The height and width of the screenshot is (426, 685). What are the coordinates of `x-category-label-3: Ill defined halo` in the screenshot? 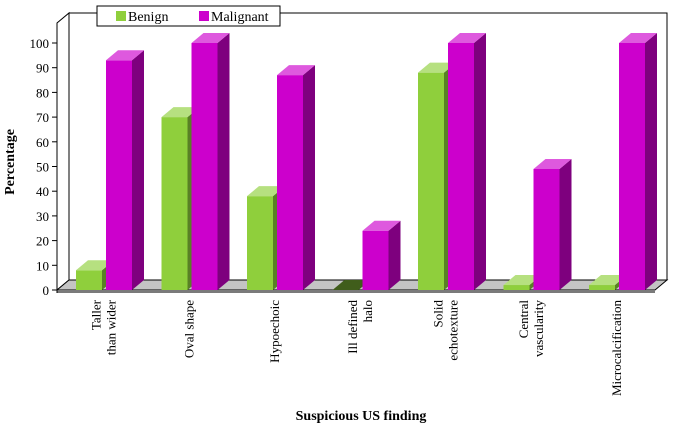 It's located at (360, 327).